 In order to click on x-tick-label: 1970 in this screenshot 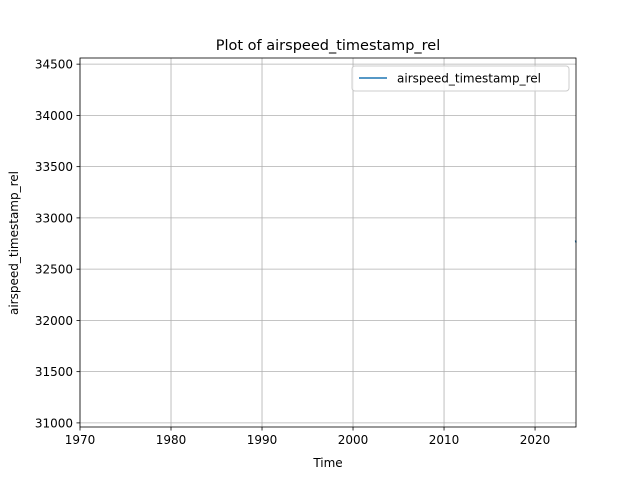, I will do `click(80, 440)`.